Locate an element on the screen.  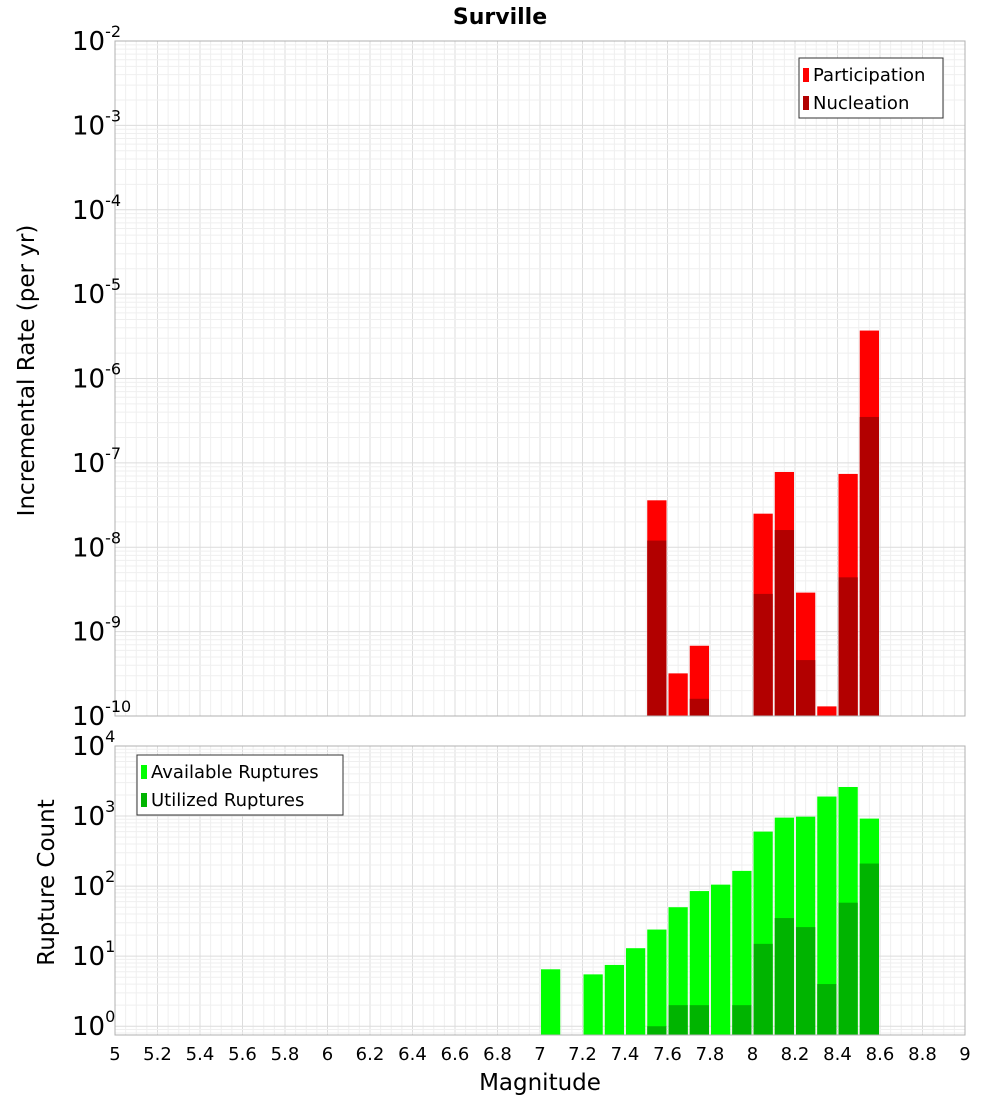
chart-title: Surville is located at coordinates (500, 17).